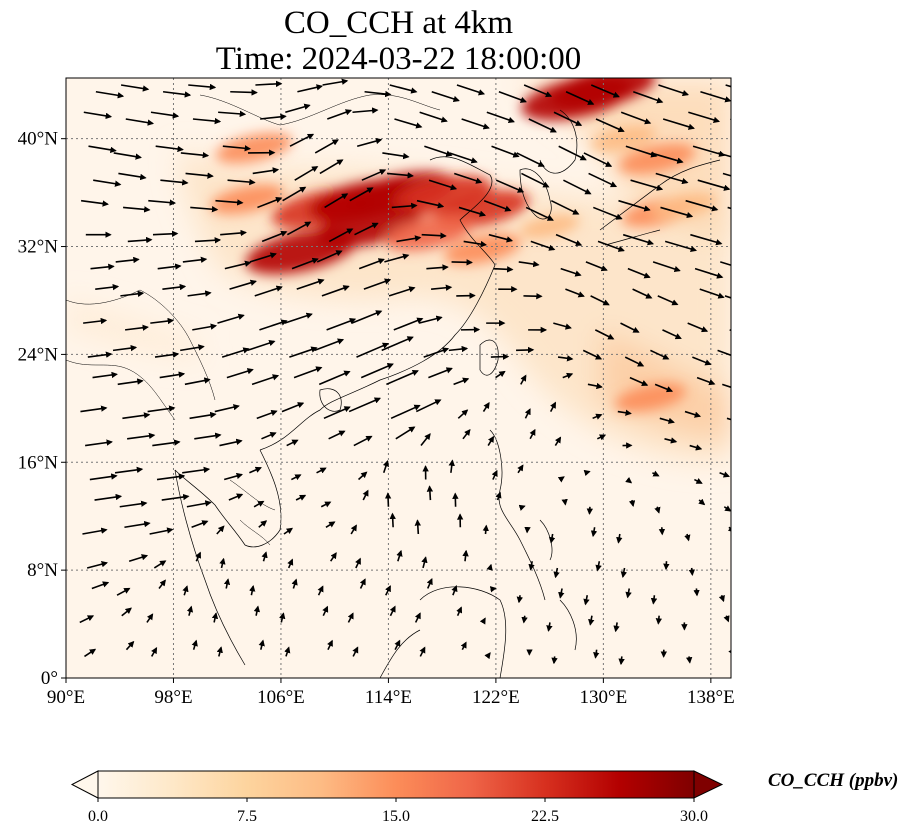  What do you see at coordinates (281, 697) in the screenshot?
I see `lon-tick-label: 106°E` at bounding box center [281, 697].